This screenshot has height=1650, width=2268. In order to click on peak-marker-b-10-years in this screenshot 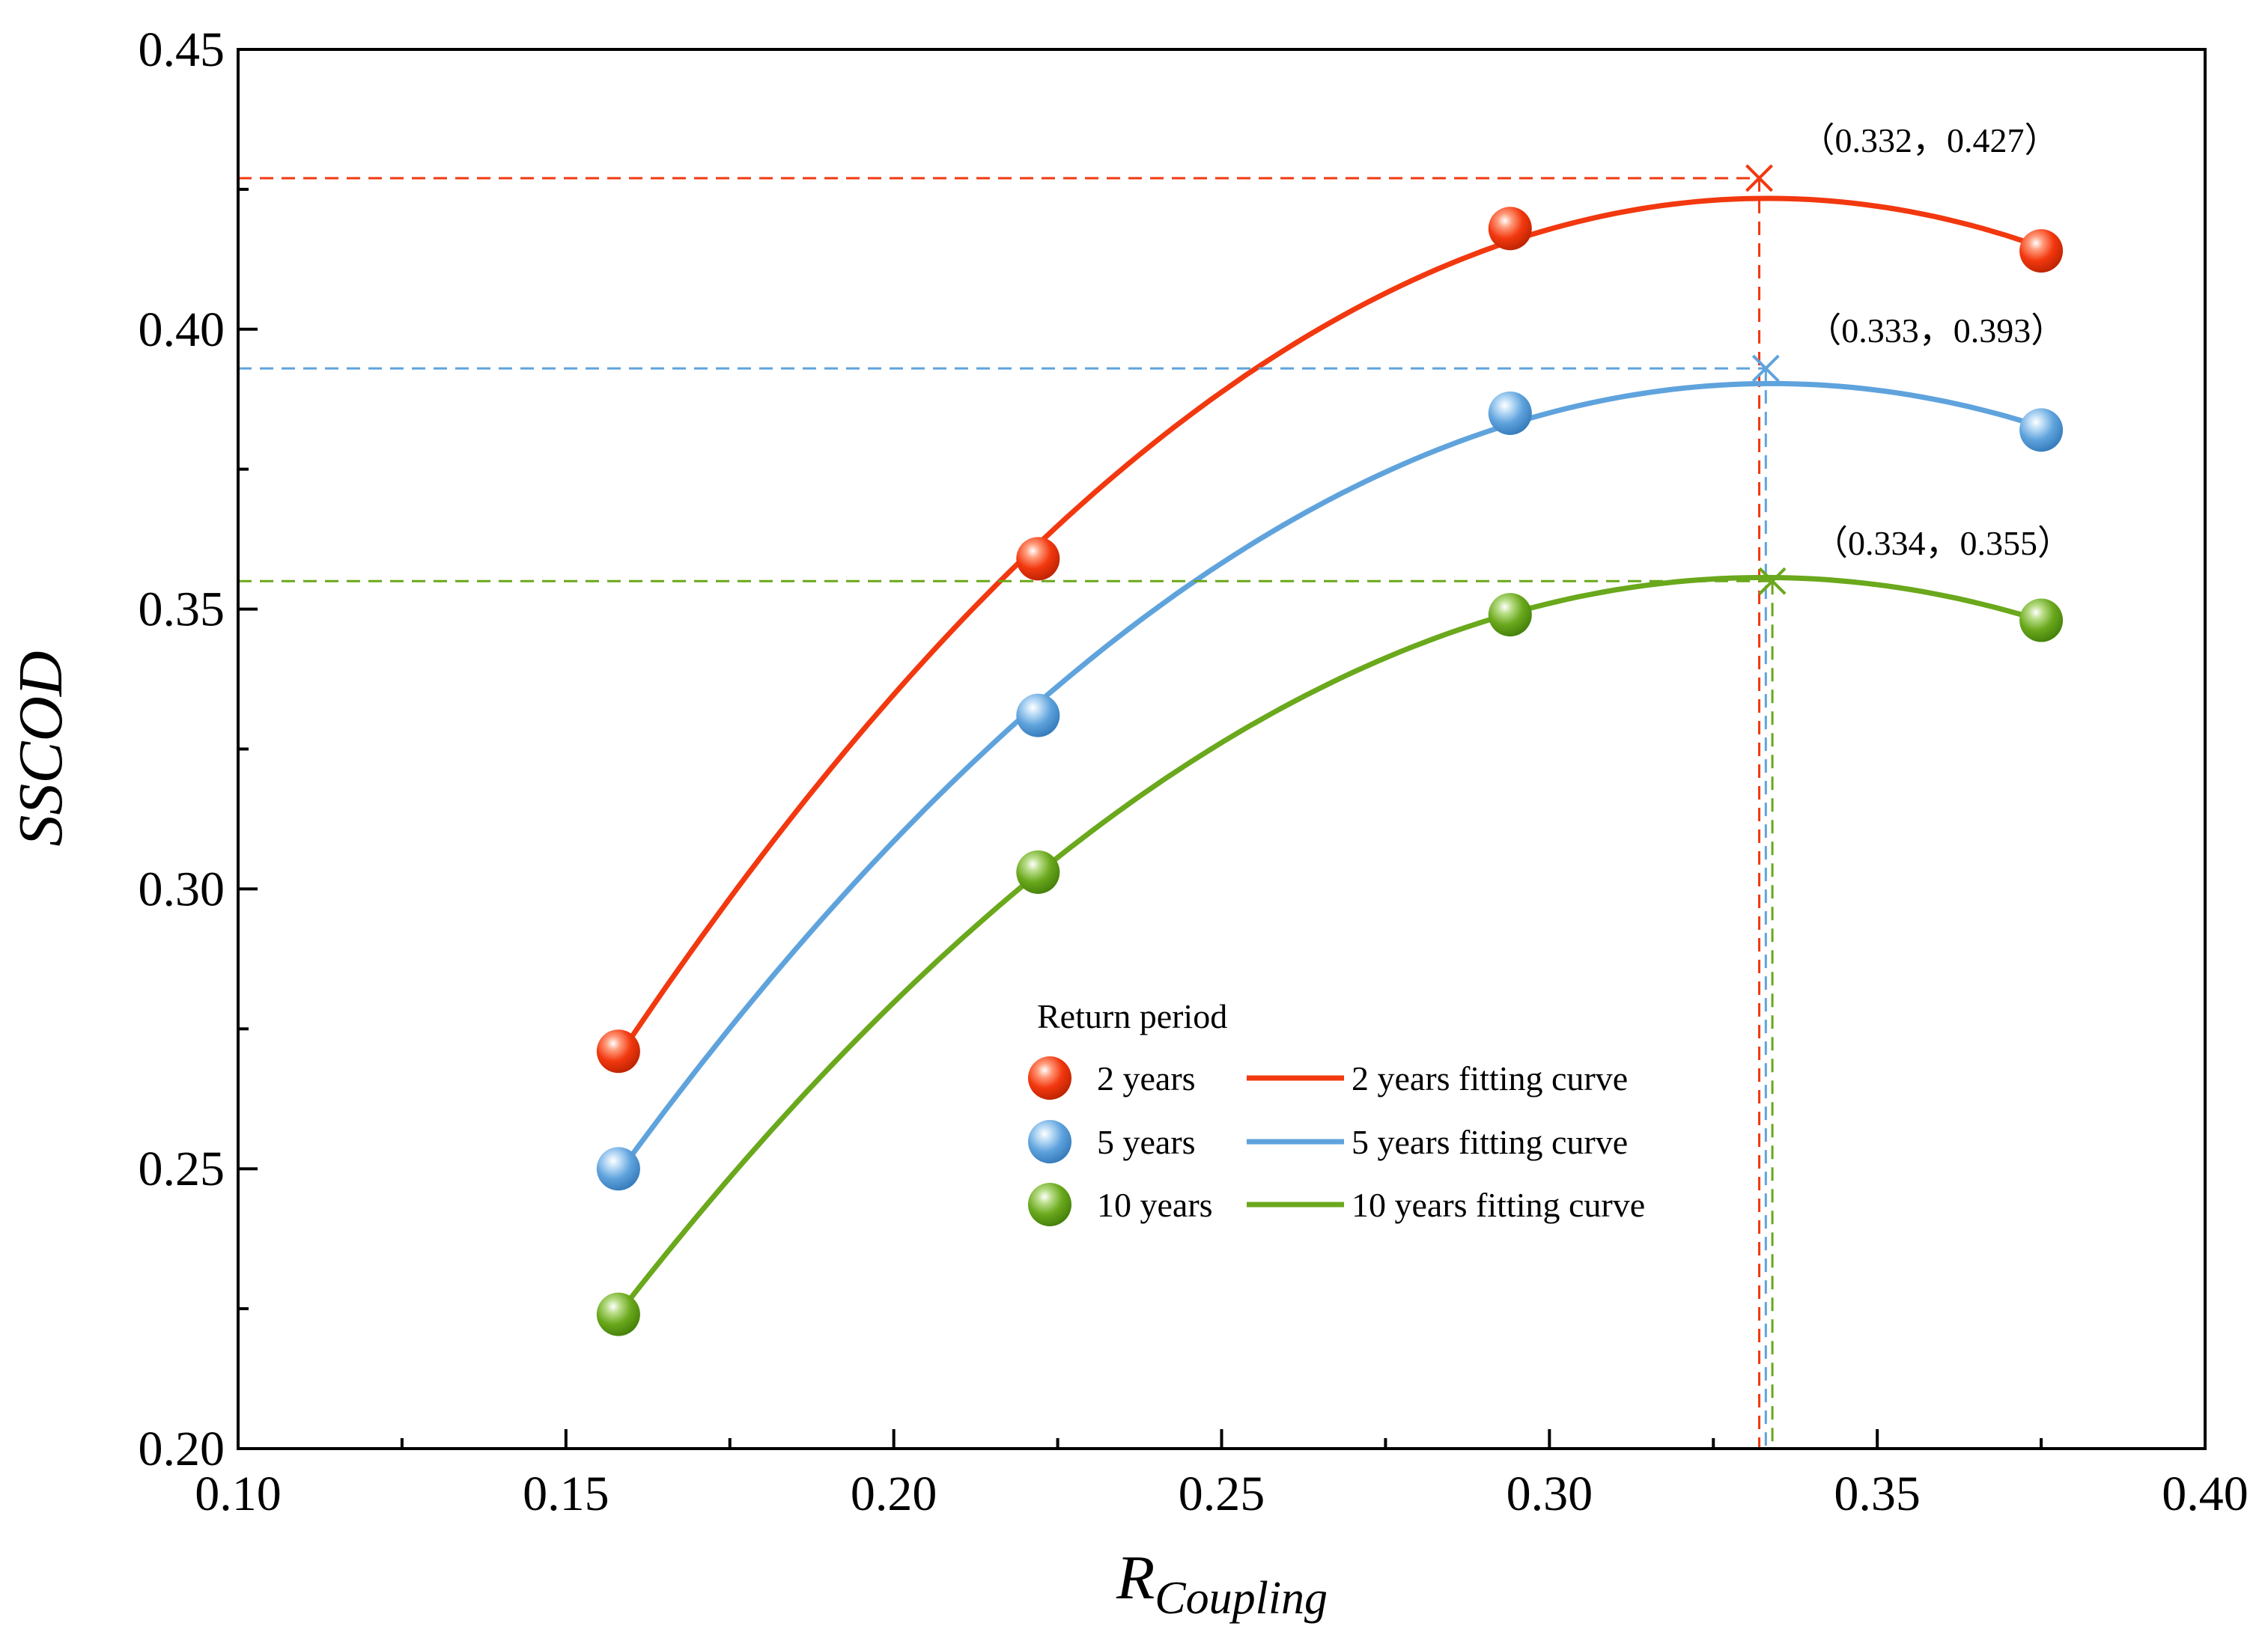, I will do `click(1772, 581)`.